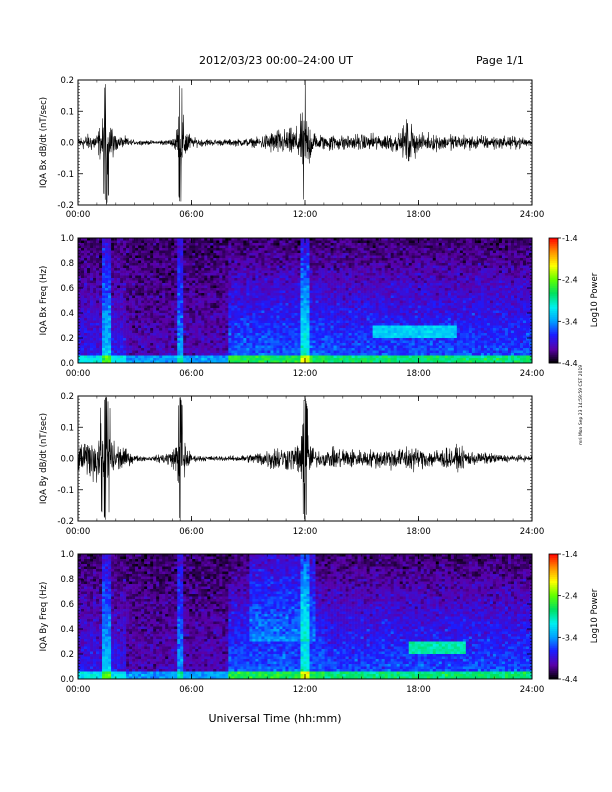 Image resolution: width=612 pixels, height=792 pixels. What do you see at coordinates (532, 215) in the screenshot?
I see `x-tick-label: 24:00` at bounding box center [532, 215].